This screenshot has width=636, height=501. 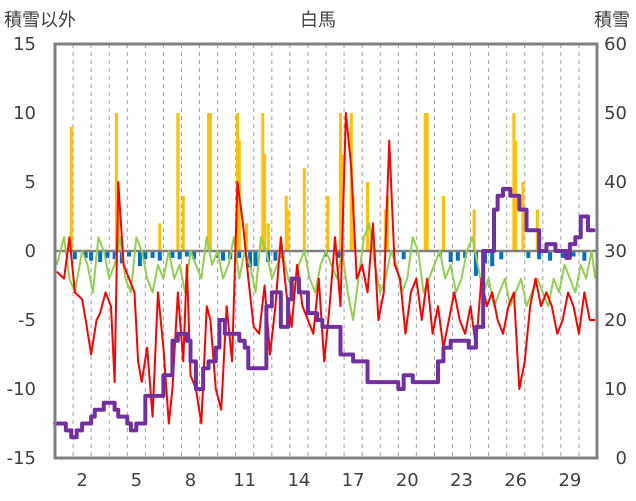 What do you see at coordinates (615, 44) in the screenshot?
I see `right-tick-label: 60` at bounding box center [615, 44].